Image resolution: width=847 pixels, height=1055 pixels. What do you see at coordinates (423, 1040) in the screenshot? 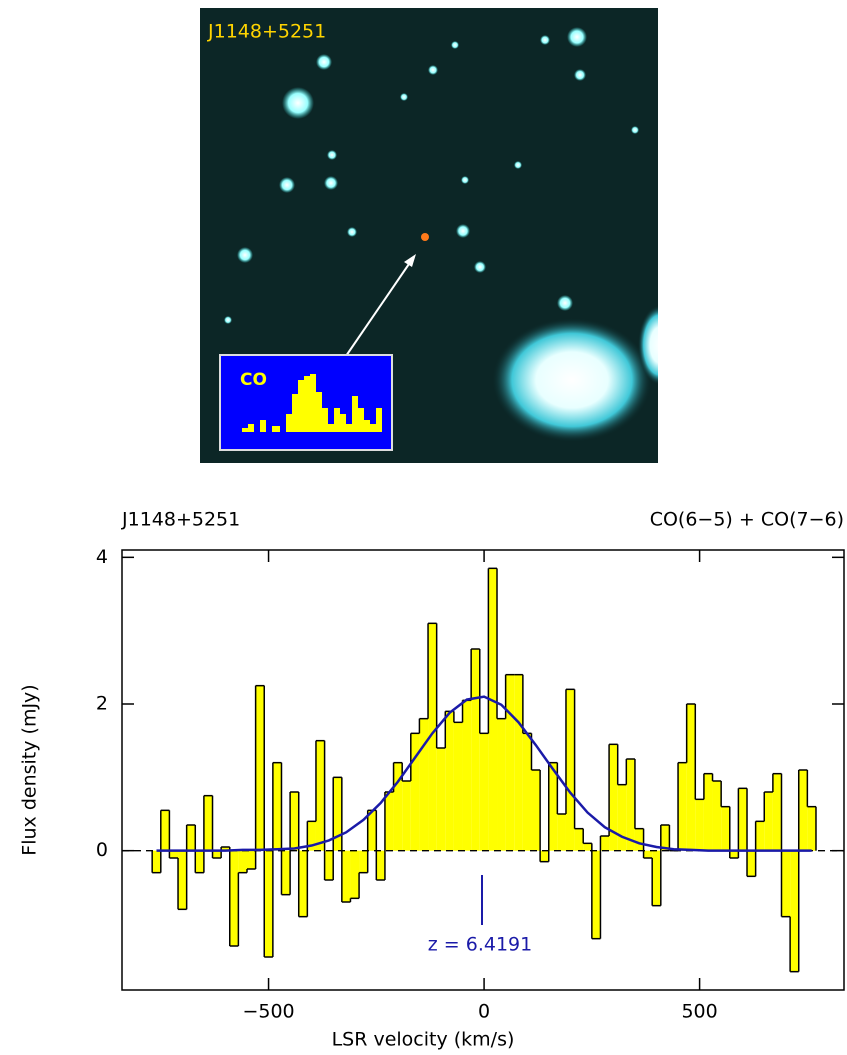
I see `x-axis-label: LSR velocity (km/s)` at bounding box center [423, 1040].